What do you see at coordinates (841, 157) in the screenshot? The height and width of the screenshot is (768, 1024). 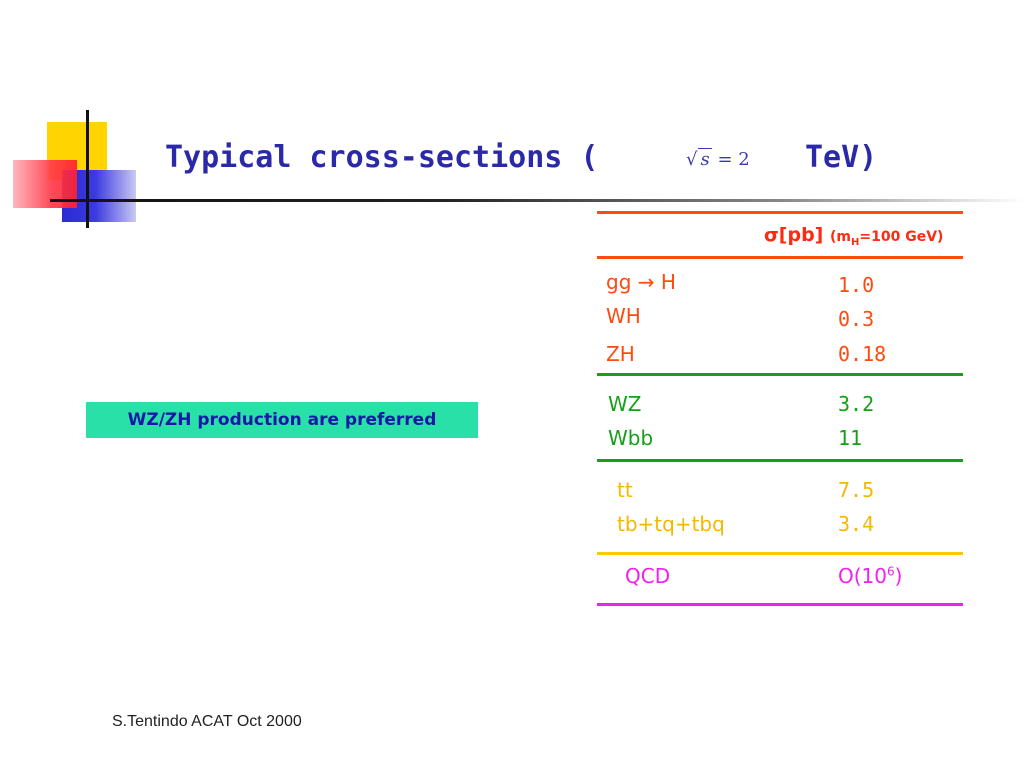 I see `slide-title-suffix: TeV)` at bounding box center [841, 157].